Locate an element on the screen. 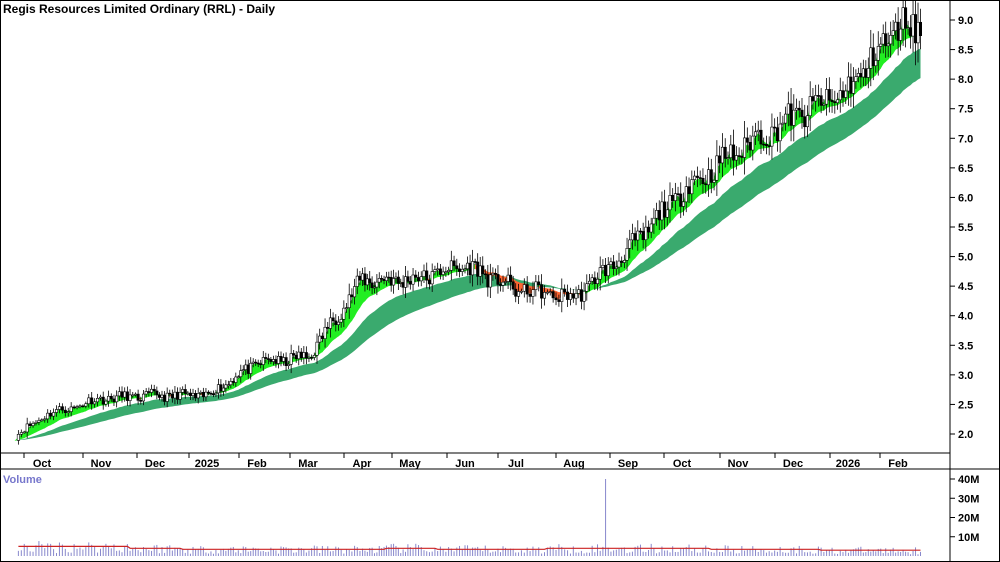 This screenshot has height=562, width=1000. volume-average-line is located at coordinates (469, 548).